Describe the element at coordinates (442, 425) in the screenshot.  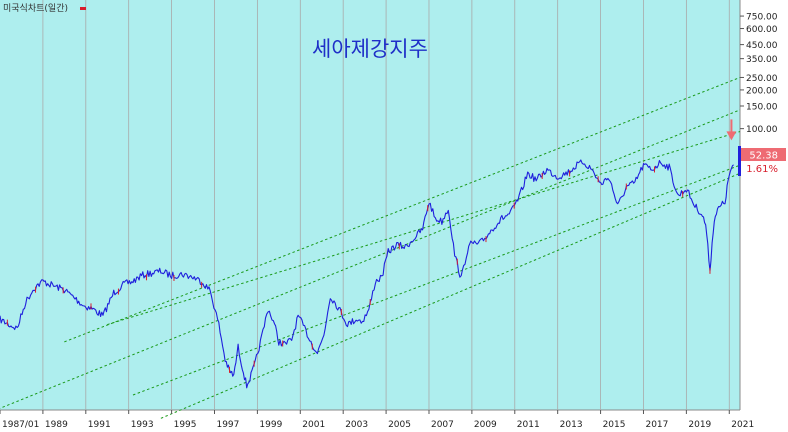
I see `x-tick-label: 2007` at that location.